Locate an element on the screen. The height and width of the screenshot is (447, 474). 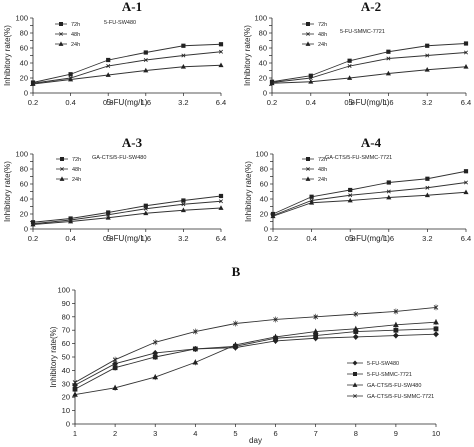
panel-title-a-1: A-1 is located at coordinates (132, 7).